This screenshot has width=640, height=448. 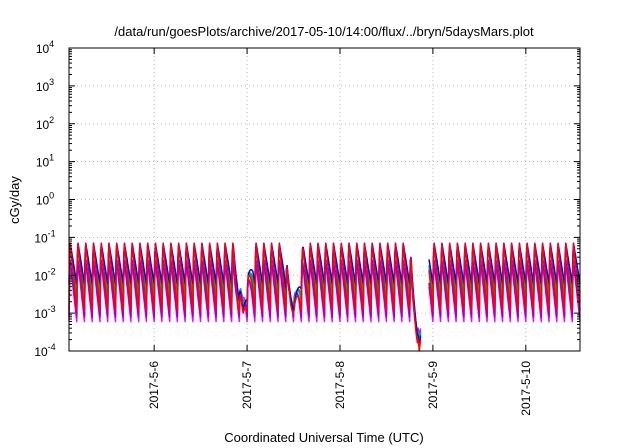 I want to click on x-tick-label: 2017-5-9, so click(x=433, y=385).